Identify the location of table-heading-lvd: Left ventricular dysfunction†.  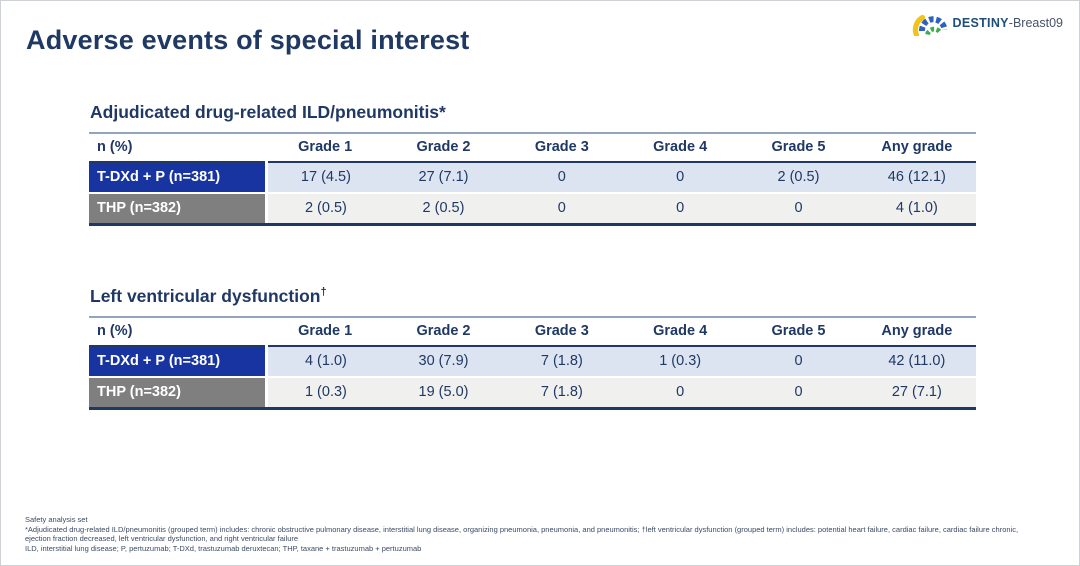
(533, 296).